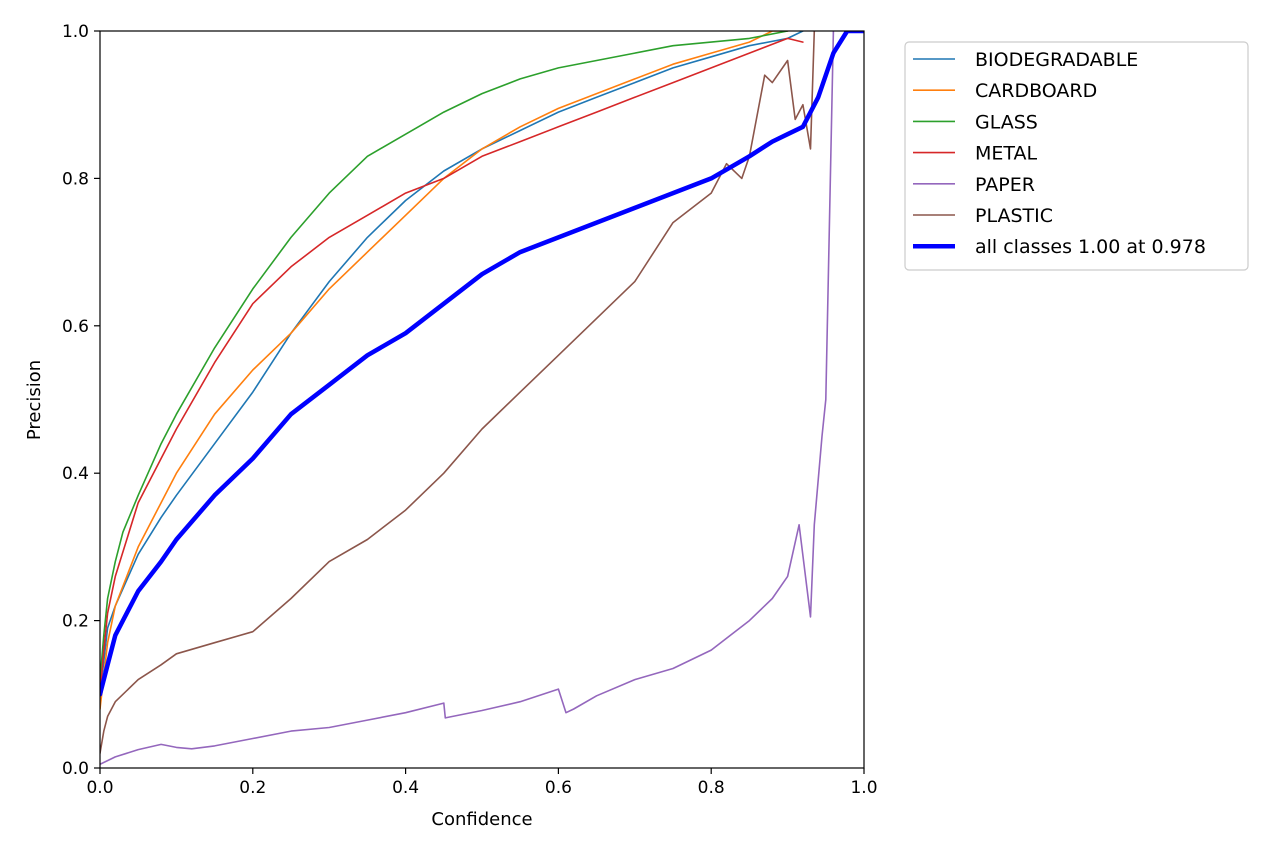  Describe the element at coordinates (75, 327) in the screenshot. I see `y-tick-label: 0.6` at that location.